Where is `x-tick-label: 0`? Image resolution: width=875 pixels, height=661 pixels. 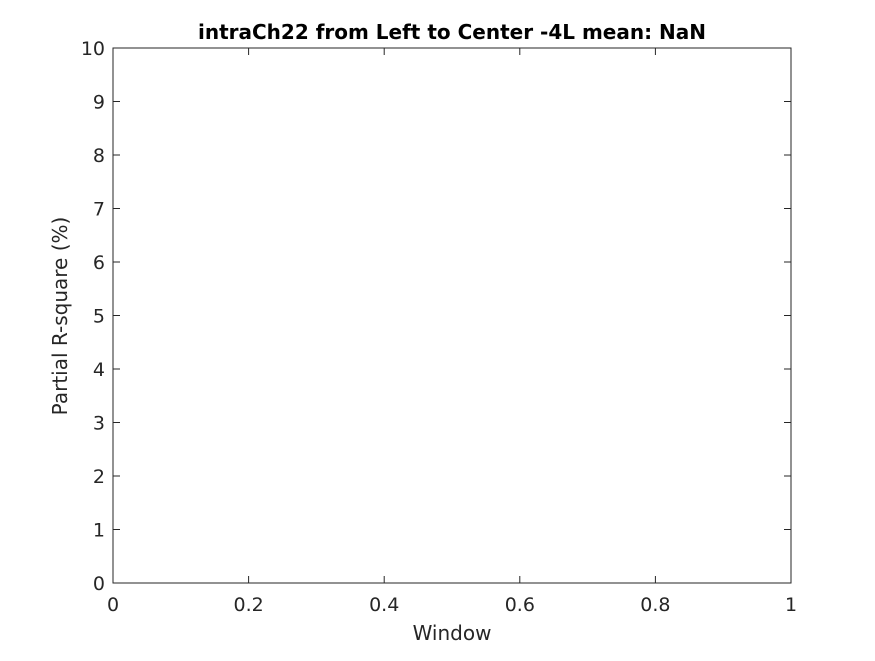
x-tick-label: 0 is located at coordinates (113, 605).